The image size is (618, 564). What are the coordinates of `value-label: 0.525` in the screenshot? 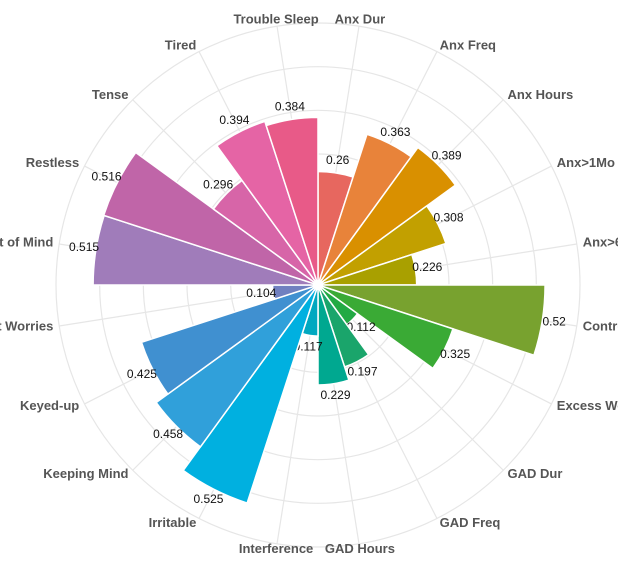 It's located at (208, 499).